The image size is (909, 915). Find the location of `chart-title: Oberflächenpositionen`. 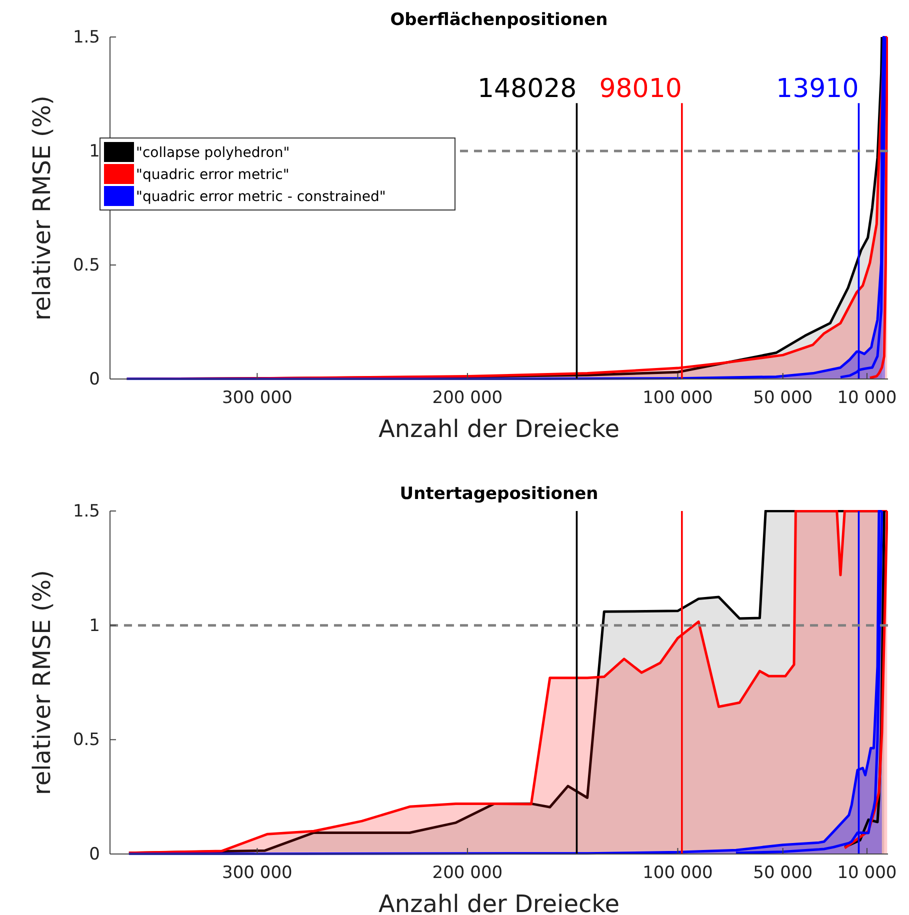

chart-title: Oberflächenpositionen is located at coordinates (499, 20).